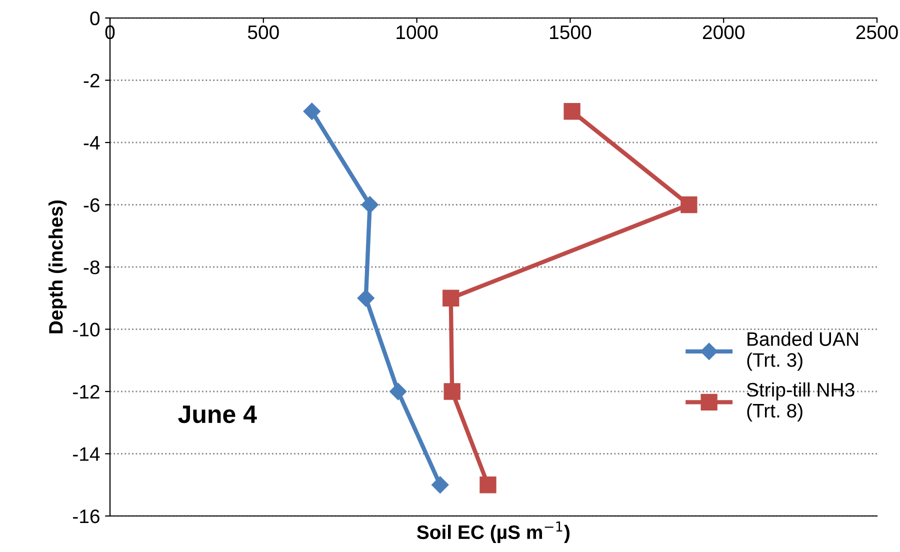  What do you see at coordinates (802, 351) in the screenshot?
I see `legend-label: Banded UAN (Trt. 3)` at bounding box center [802, 351].